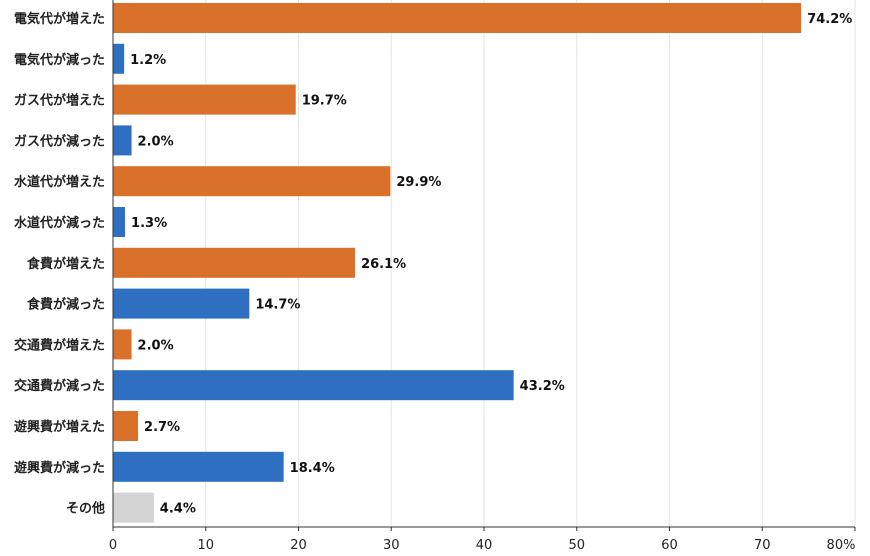 The image size is (870, 556). Describe the element at coordinates (383, 264) in the screenshot. I see `data-label: 26.1%` at that location.